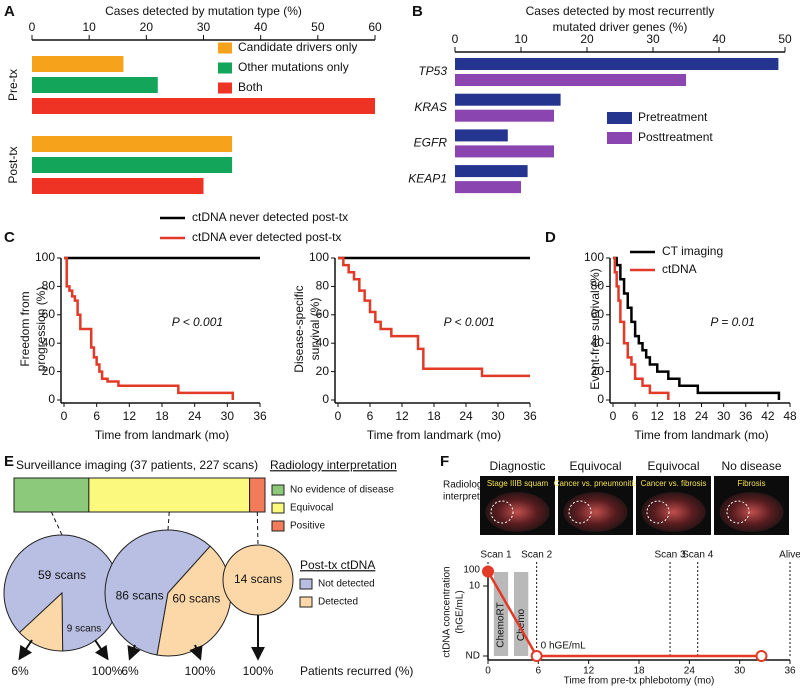 This screenshot has height=688, width=800. I want to click on slice-label: 59 scans, so click(62, 575).